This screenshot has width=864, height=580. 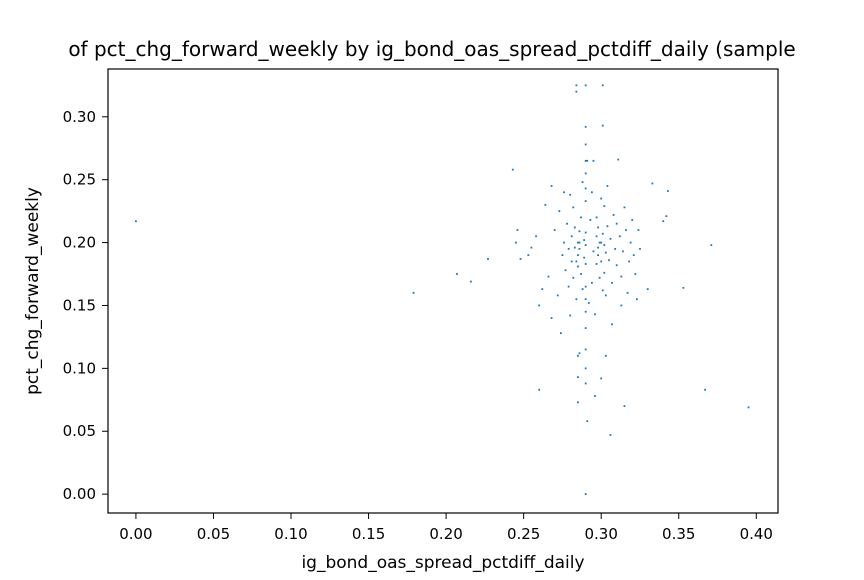 What do you see at coordinates (213, 534) in the screenshot?
I see `x-tick-label: 0.05` at bounding box center [213, 534].